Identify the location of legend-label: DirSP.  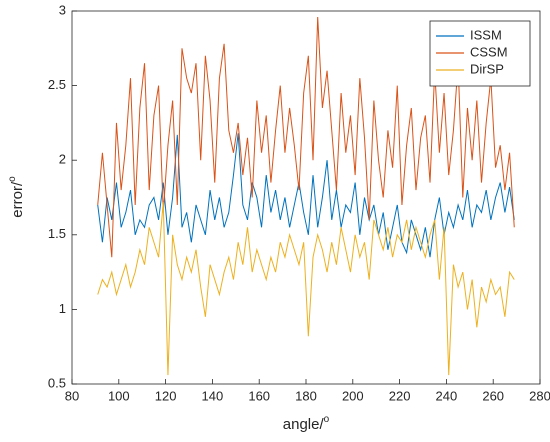
(487, 68).